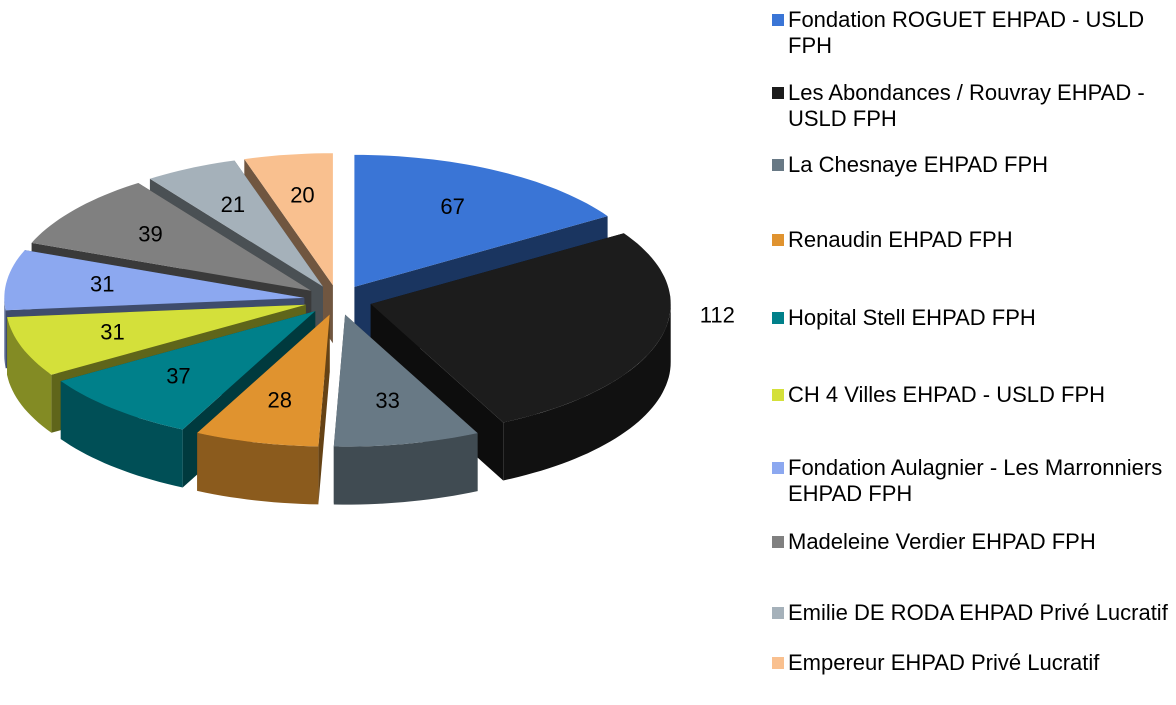 This screenshot has width=1176, height=705. I want to click on legend-label: Hopital Stell EHPAD FPH, so click(912, 317).